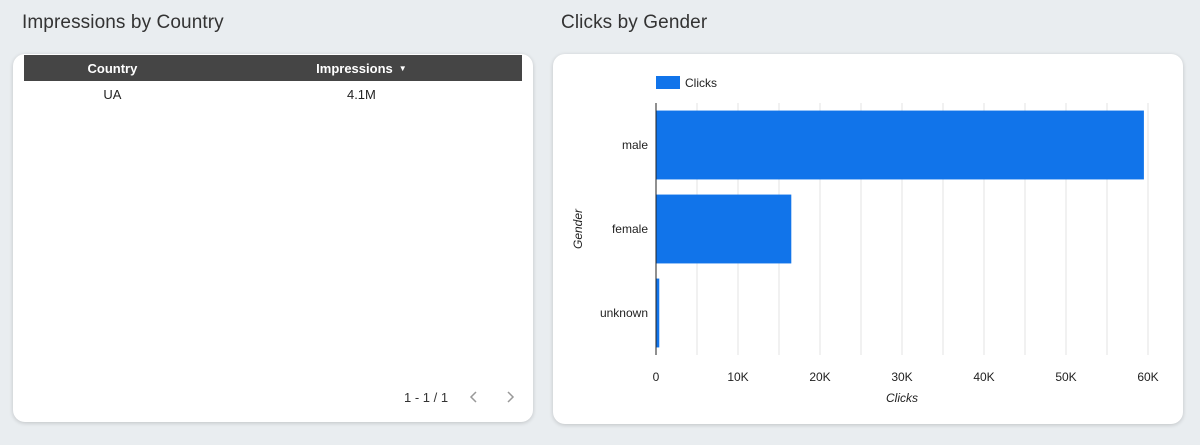 This screenshot has height=445, width=1200. I want to click on impressions-header-label: Impressions, so click(354, 68).